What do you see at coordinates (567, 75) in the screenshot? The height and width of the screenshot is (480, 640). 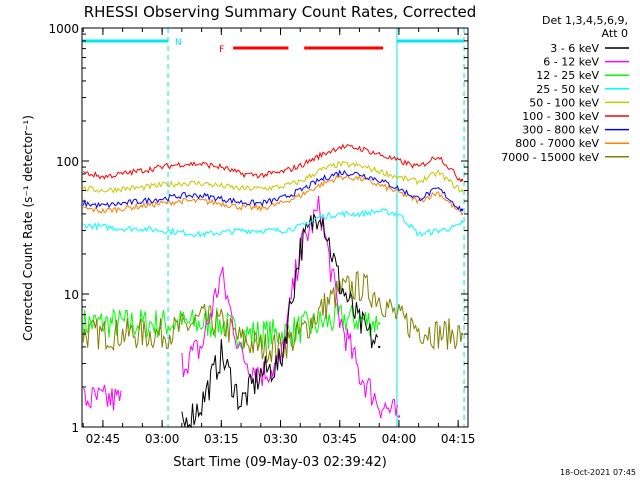 I see `legend-label-12-25-kev: 12 - 25 keV` at bounding box center [567, 75].